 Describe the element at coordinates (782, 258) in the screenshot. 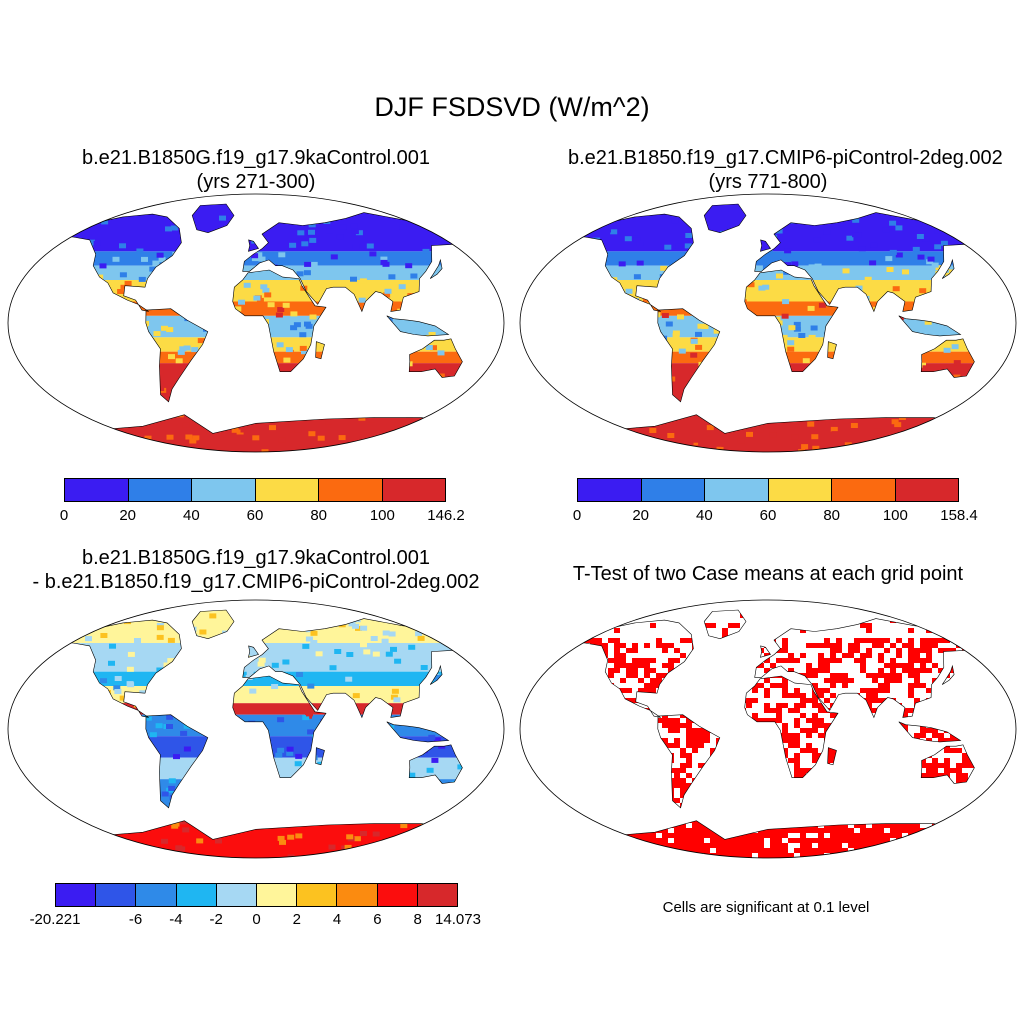

I see `field-band` at that location.